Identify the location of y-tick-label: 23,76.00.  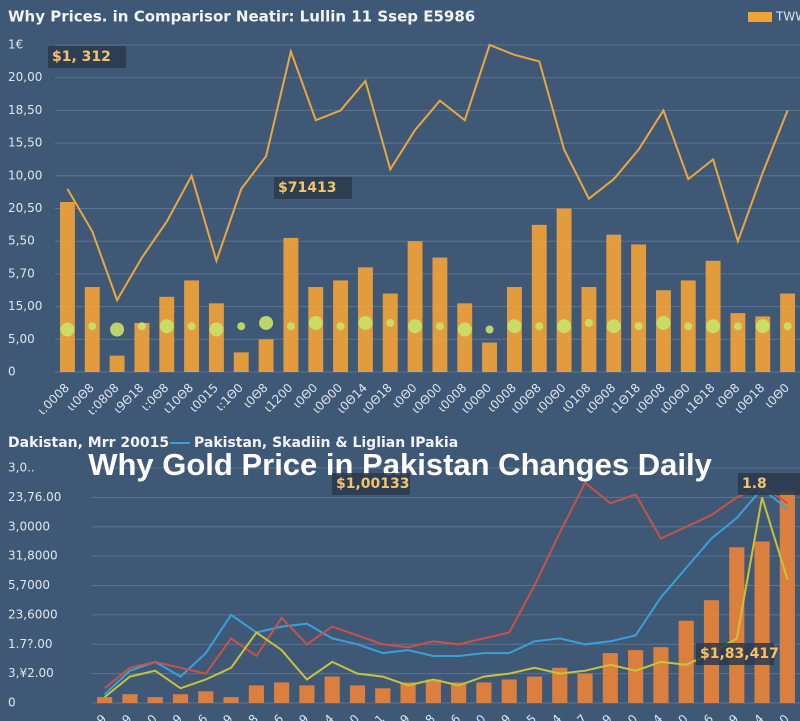
(34, 497).